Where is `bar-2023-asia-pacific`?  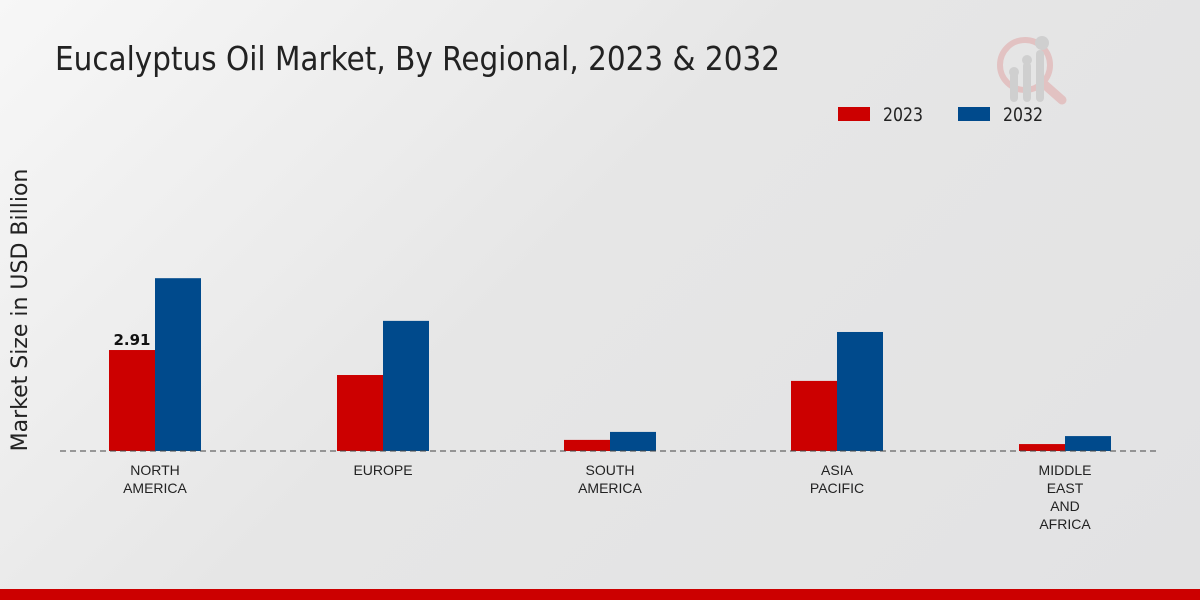 bar-2023-asia-pacific is located at coordinates (814, 415).